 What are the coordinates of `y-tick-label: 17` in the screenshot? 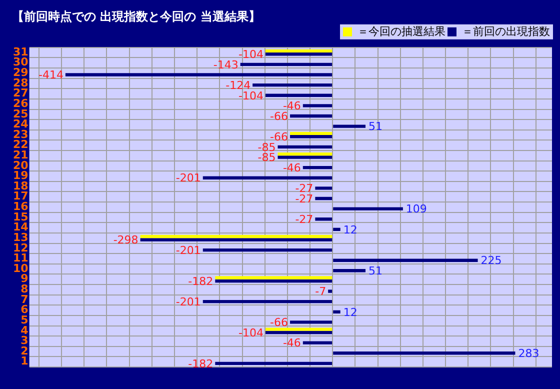 It's located at (20, 196).